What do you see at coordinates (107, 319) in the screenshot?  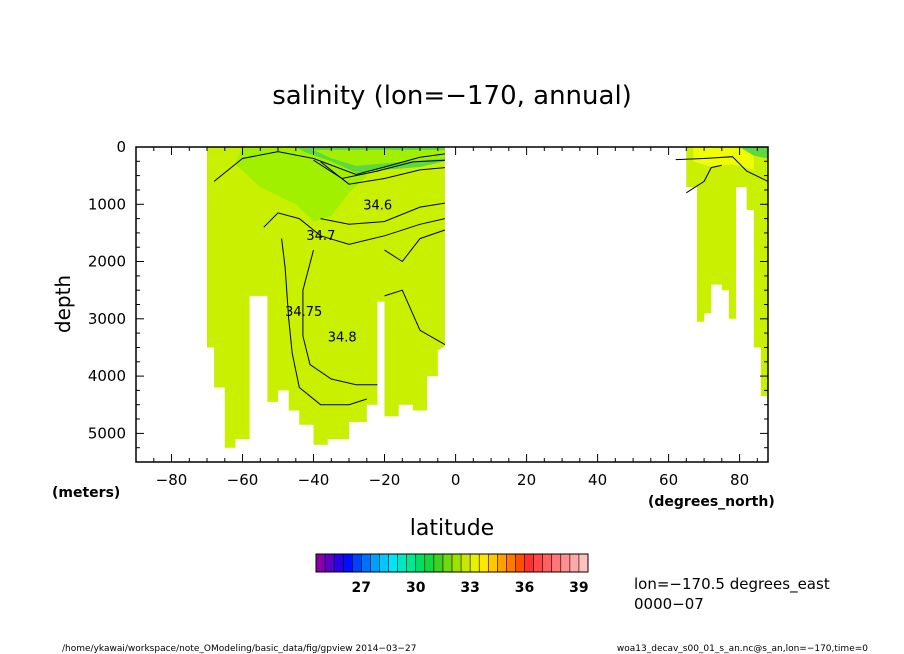 I see `y-tick-label: 3000` at bounding box center [107, 319].